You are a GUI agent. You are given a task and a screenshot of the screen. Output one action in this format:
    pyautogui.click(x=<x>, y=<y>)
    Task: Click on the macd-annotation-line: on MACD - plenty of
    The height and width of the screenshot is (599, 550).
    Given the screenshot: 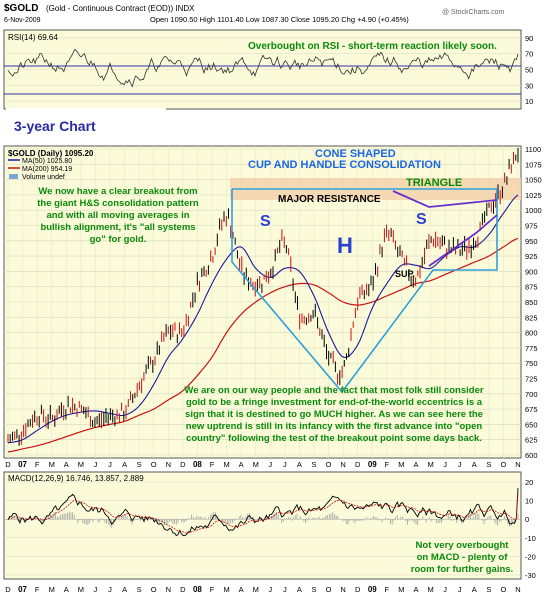 What is the action you would take?
    pyautogui.click(x=463, y=557)
    